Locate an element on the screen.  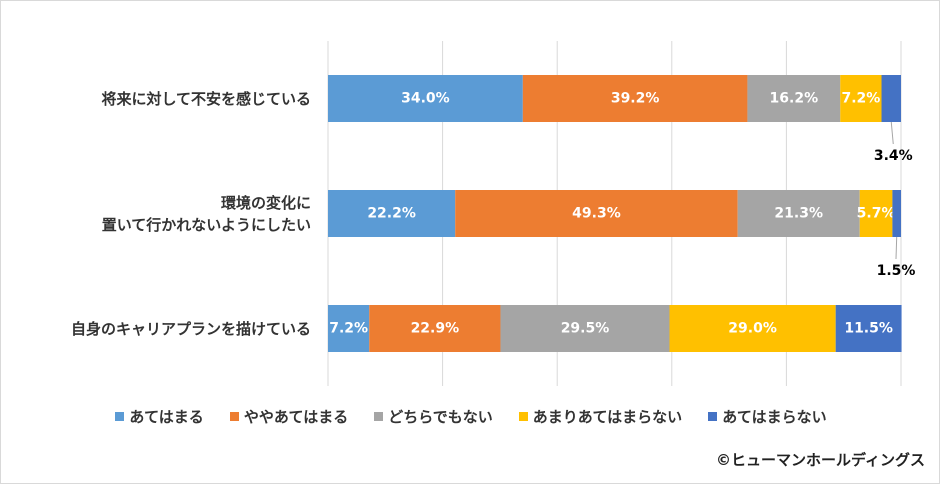
category-label: 自身のキャリアプランを描けている is located at coordinates (190, 328).